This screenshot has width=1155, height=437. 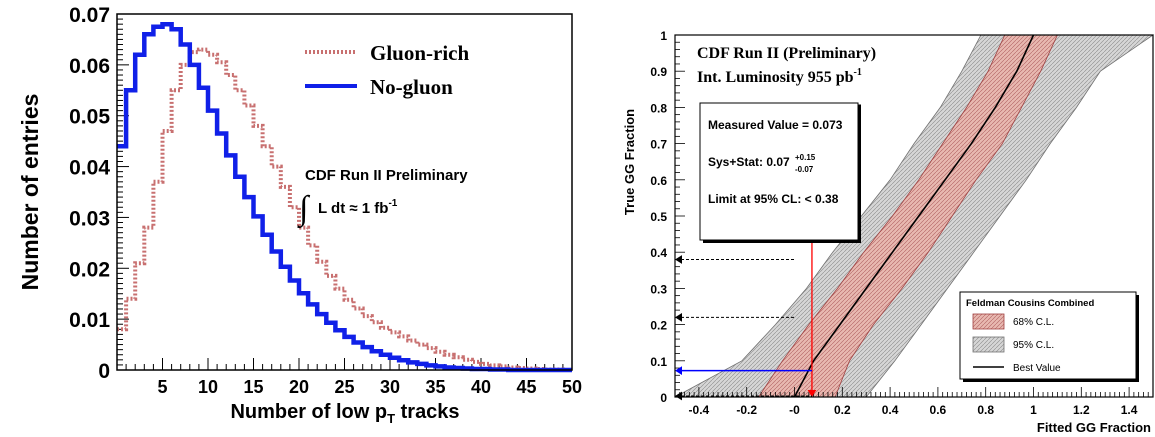 I want to click on right-limit-arrows, so click(x=746, y=318).